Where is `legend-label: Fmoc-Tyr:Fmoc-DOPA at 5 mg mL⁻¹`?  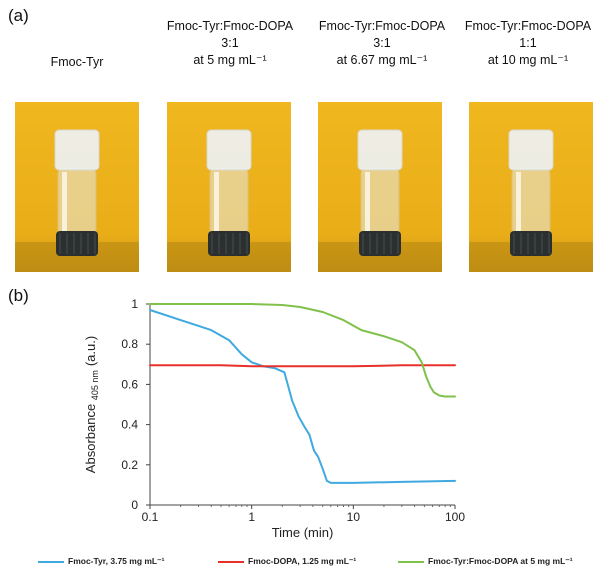 legend-label: Fmoc-Tyr:Fmoc-DOPA at 5 mg mL⁻¹ is located at coordinates (500, 561).